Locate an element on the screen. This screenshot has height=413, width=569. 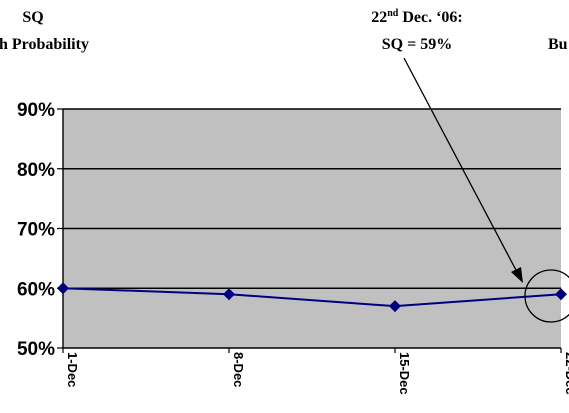
x-tick-label: 1-Dec is located at coordinates (72, 369).